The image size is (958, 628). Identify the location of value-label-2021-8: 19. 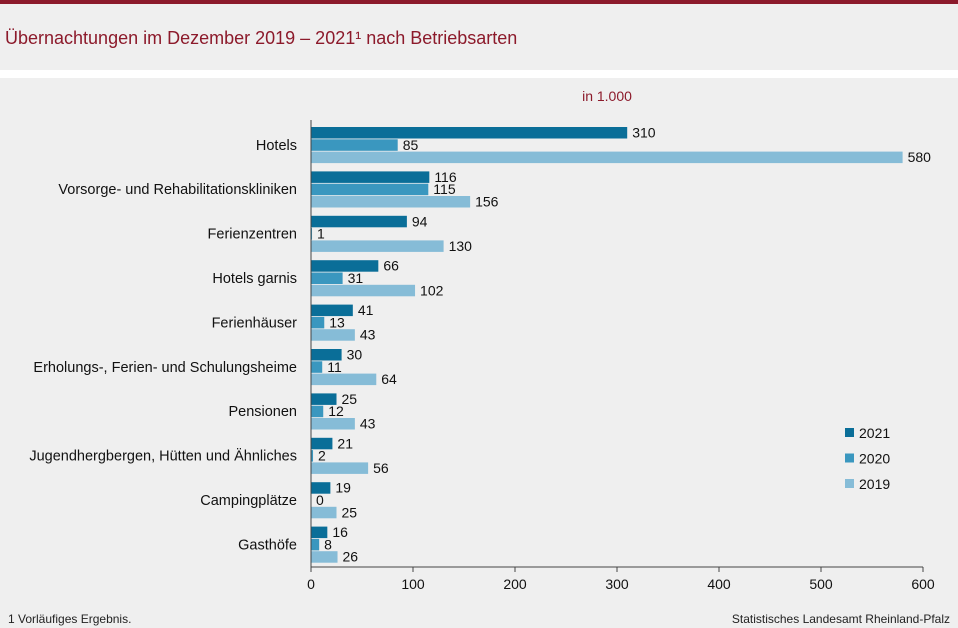
(343, 488).